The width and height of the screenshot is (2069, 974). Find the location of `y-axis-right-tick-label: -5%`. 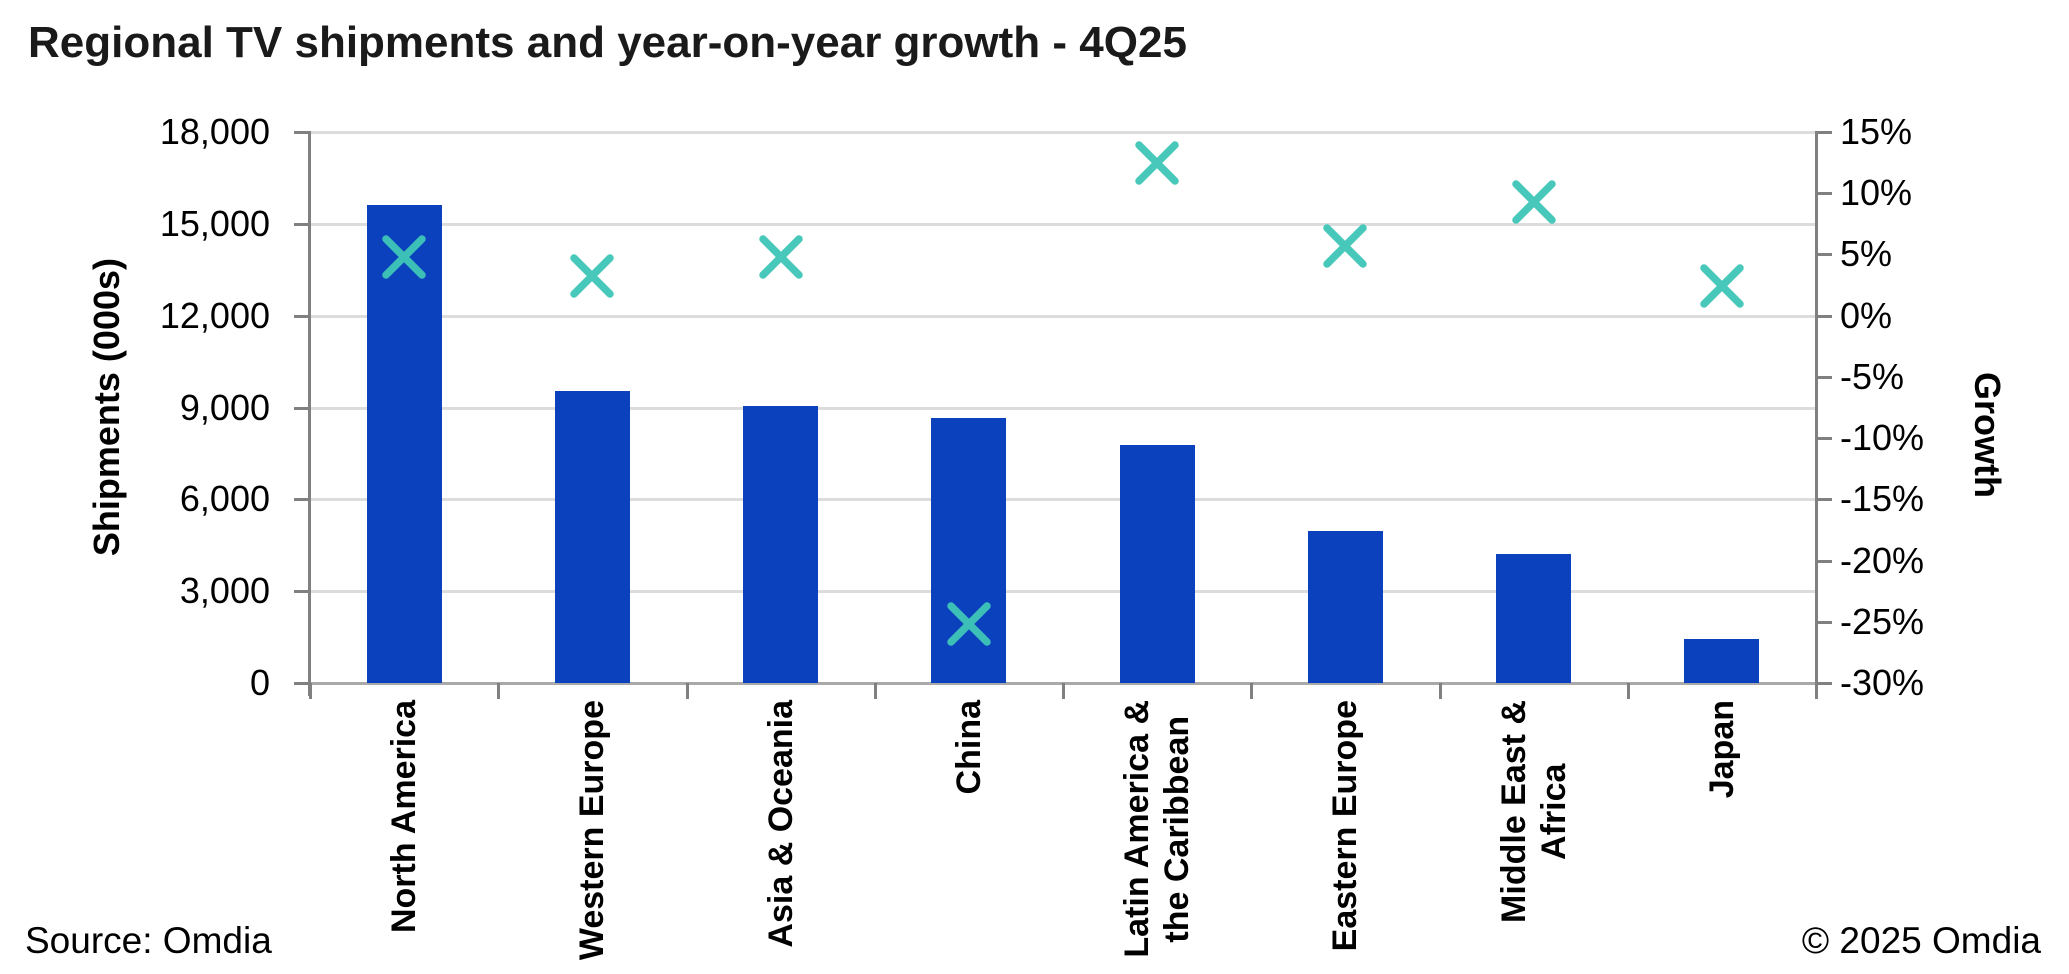

y-axis-right-tick-label: -5% is located at coordinates (1872, 376).